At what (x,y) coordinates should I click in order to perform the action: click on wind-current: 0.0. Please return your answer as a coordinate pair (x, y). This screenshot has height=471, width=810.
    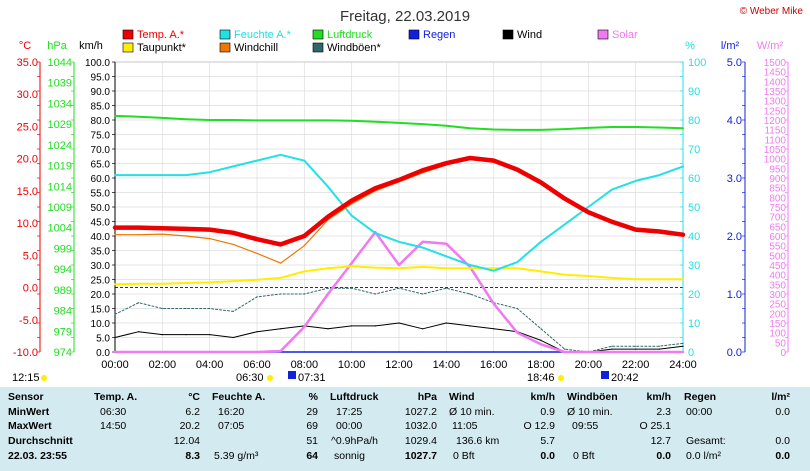
    Looking at the image, I should click on (547, 456).